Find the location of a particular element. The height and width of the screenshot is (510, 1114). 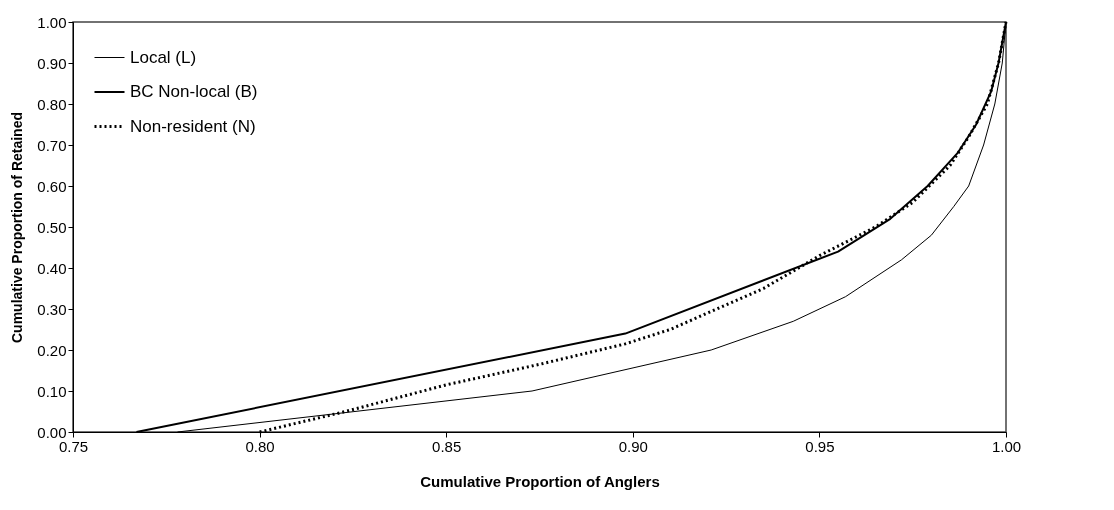

x-tick-label: 0.90 is located at coordinates (633, 446).